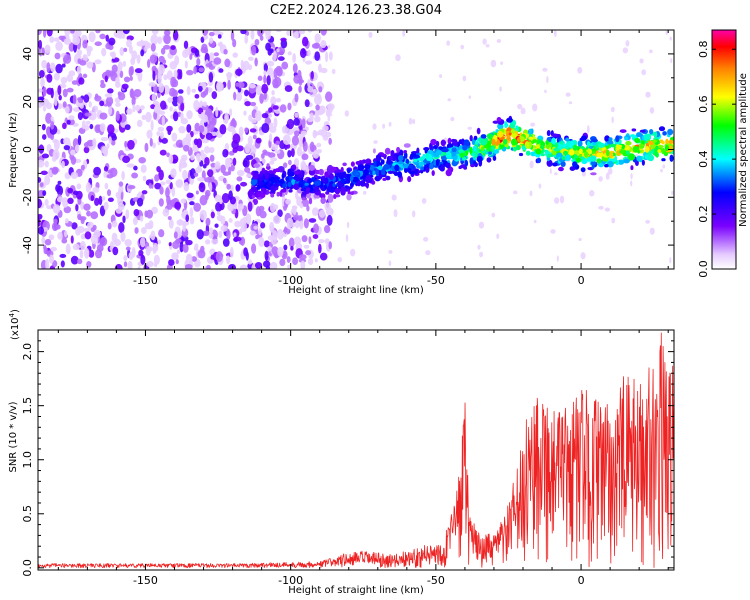 The height and width of the screenshot is (600, 750). What do you see at coordinates (724, 149) in the screenshot?
I see `colorbar-gradient` at bounding box center [724, 149].